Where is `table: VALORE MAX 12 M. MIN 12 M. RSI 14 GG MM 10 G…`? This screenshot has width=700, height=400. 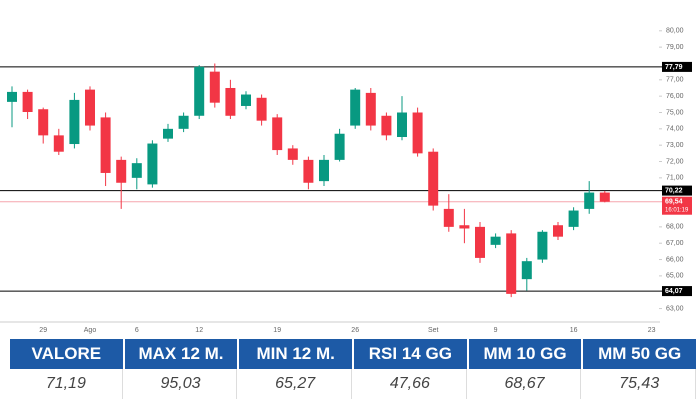
table: VALORE MAX 12 M. MIN 12 M. RSI 14 GG MM 10 G… is located at coordinates (353, 369).